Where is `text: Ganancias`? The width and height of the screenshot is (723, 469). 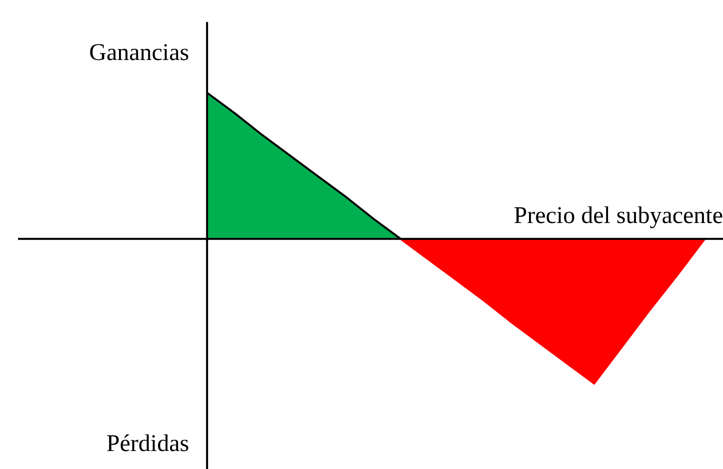
text: Ganancias is located at coordinates (139, 53).